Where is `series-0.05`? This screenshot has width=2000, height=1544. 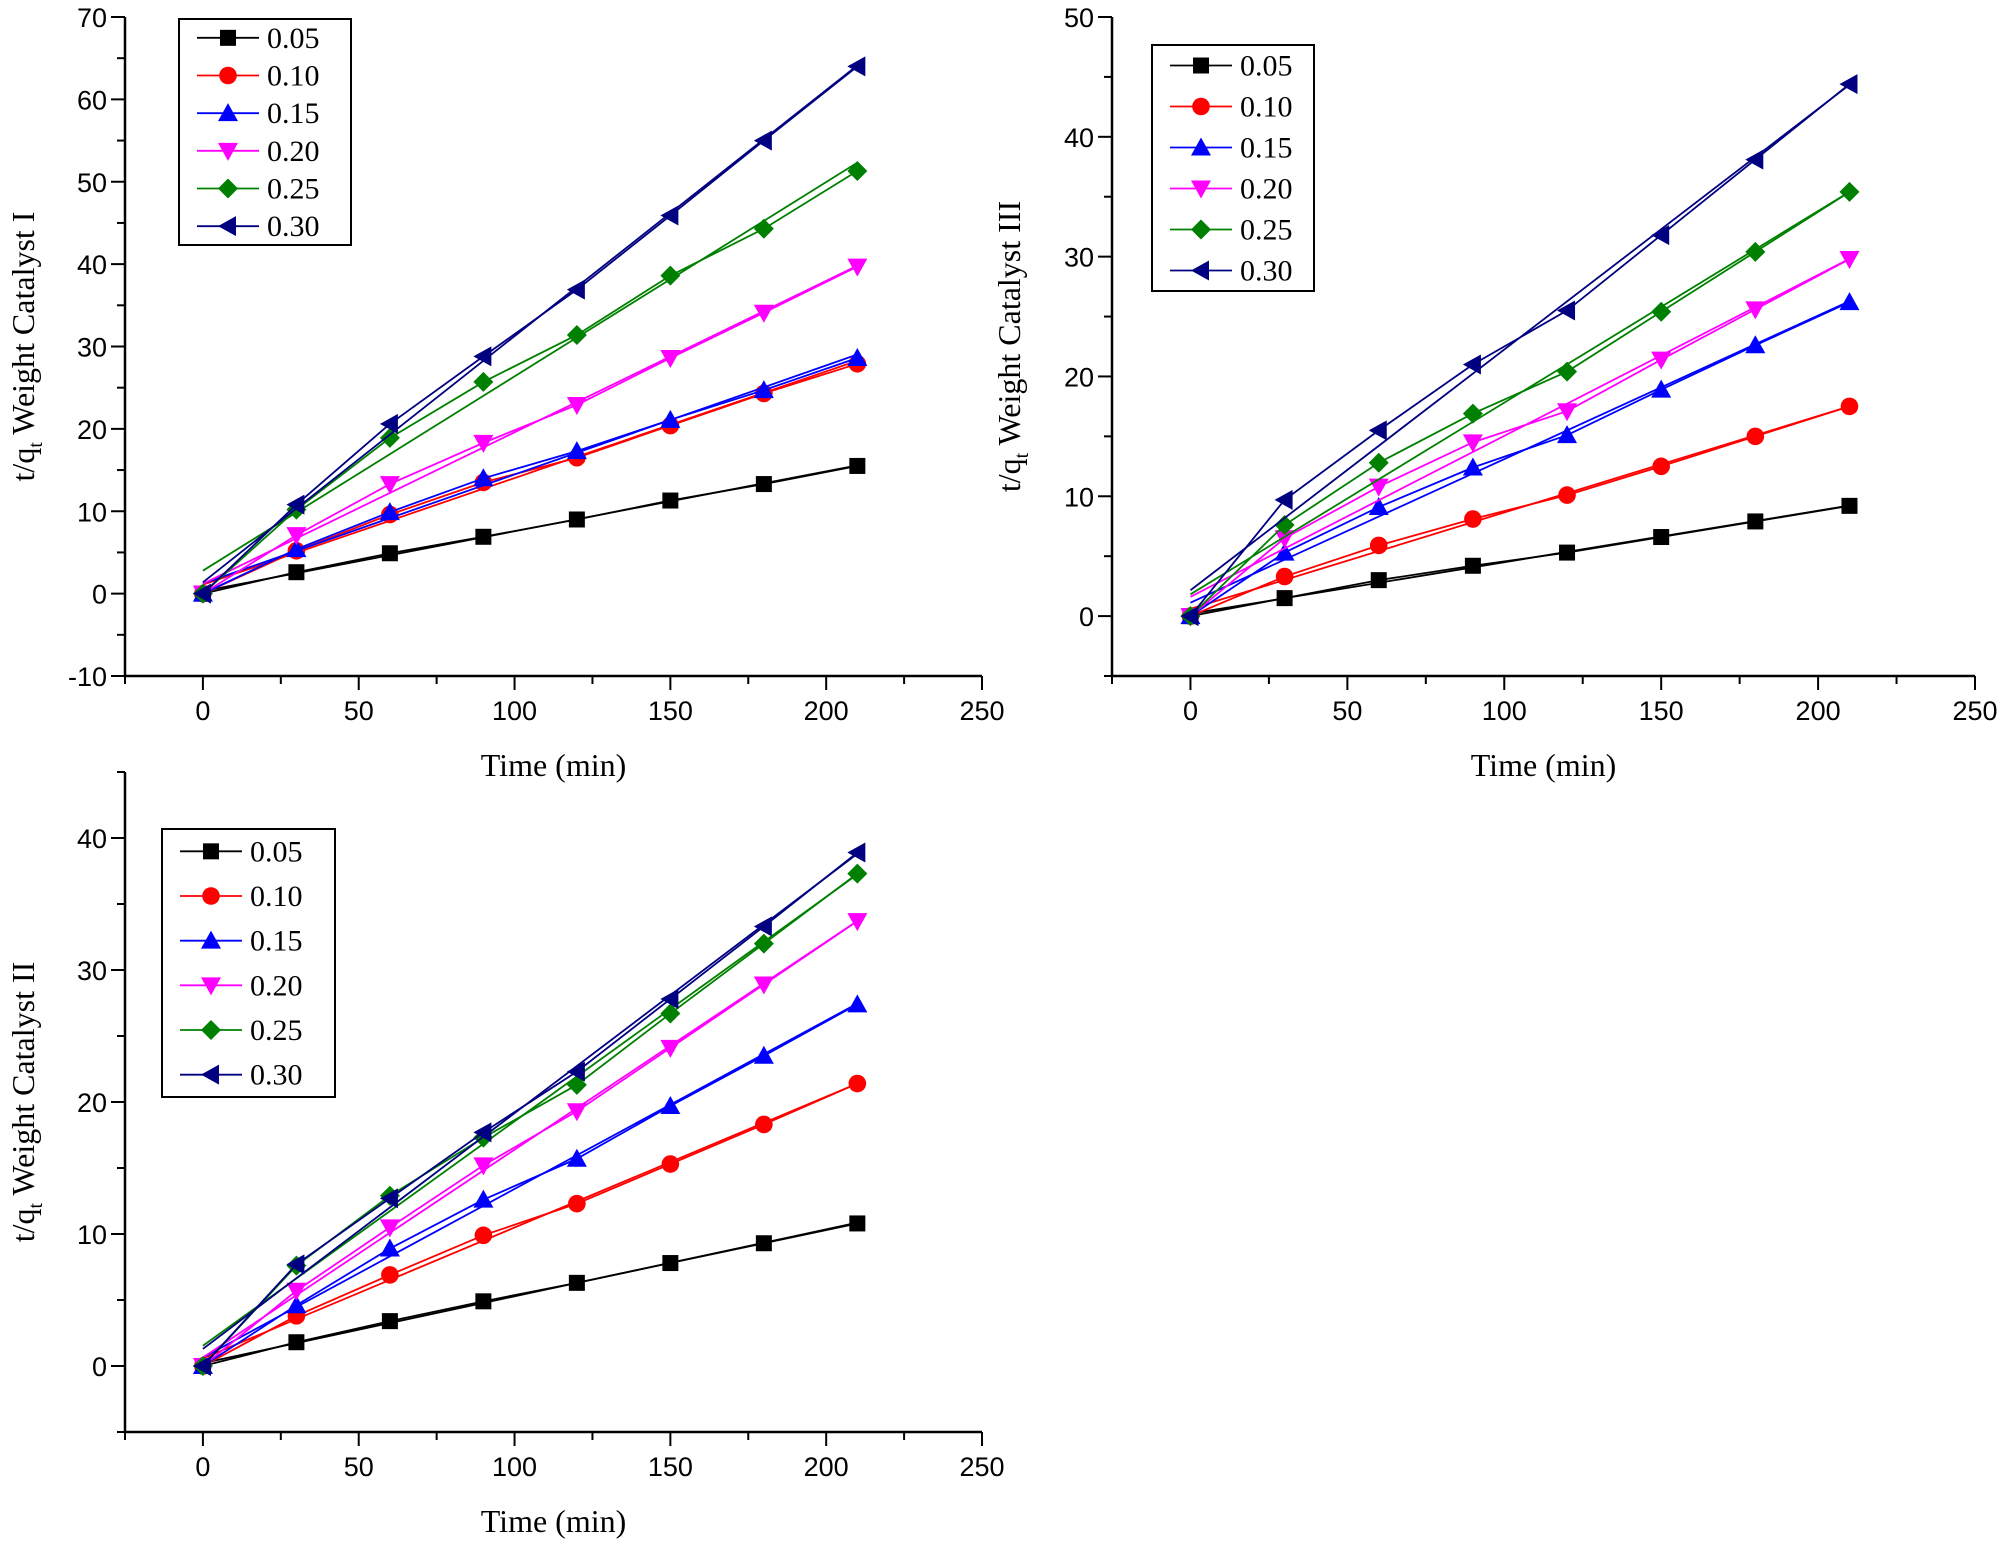
series-0.05 is located at coordinates (530, 529).